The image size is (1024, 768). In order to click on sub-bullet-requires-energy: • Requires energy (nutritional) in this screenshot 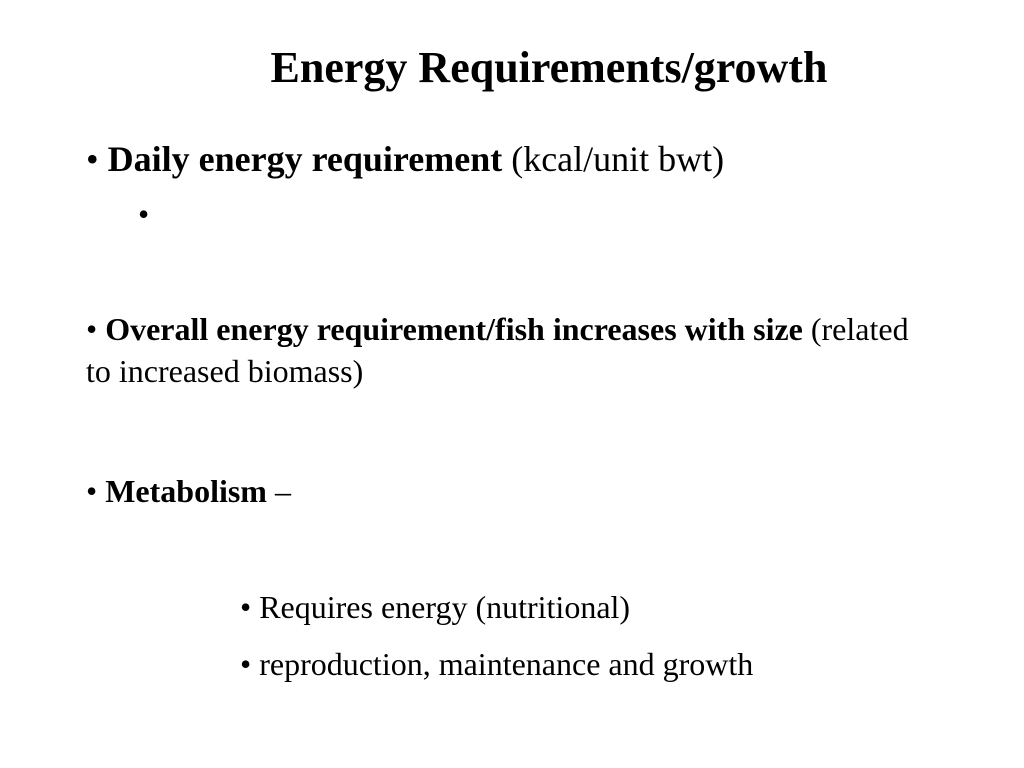, I will do `click(435, 607)`.